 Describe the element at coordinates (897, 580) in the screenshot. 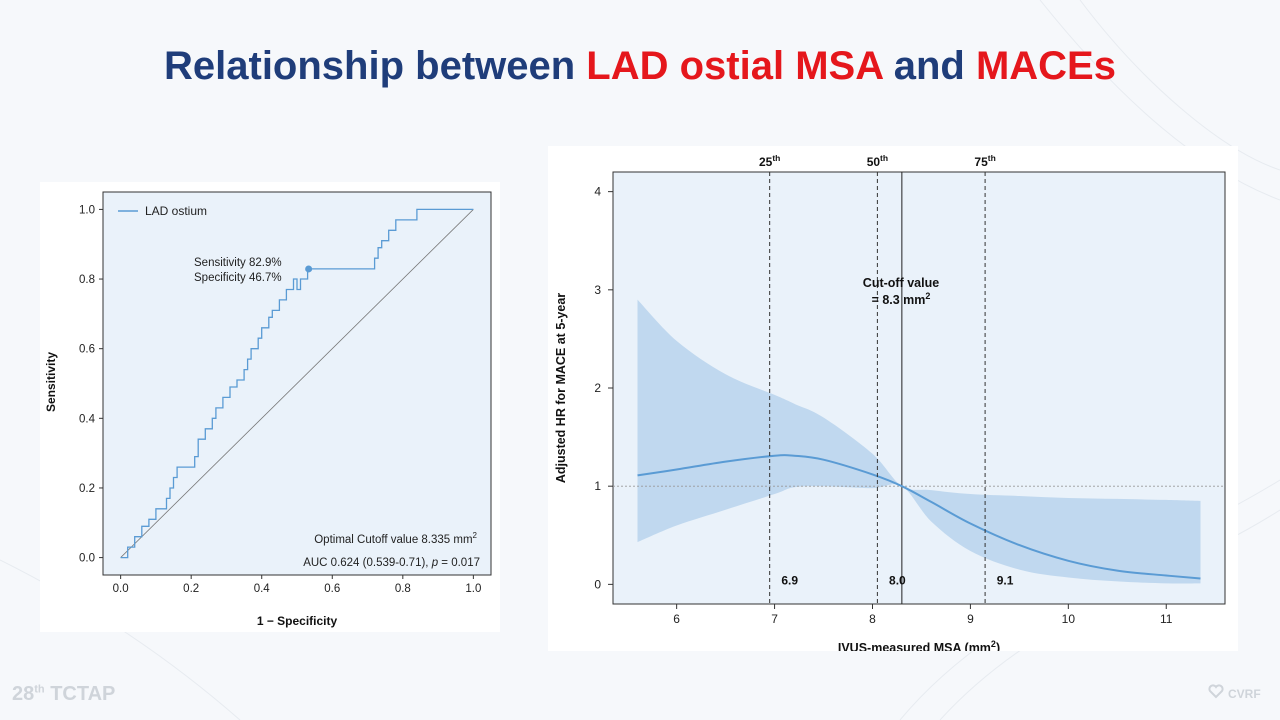

I see `hr-percentile-value: 8.0` at that location.